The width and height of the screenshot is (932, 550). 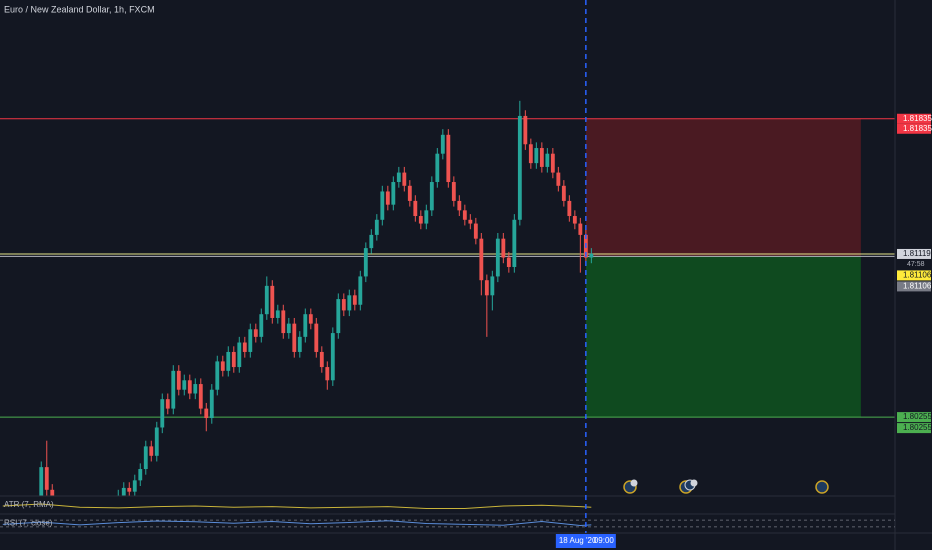 I want to click on crosshair-date: 18 Aug '20, so click(x=578, y=540).